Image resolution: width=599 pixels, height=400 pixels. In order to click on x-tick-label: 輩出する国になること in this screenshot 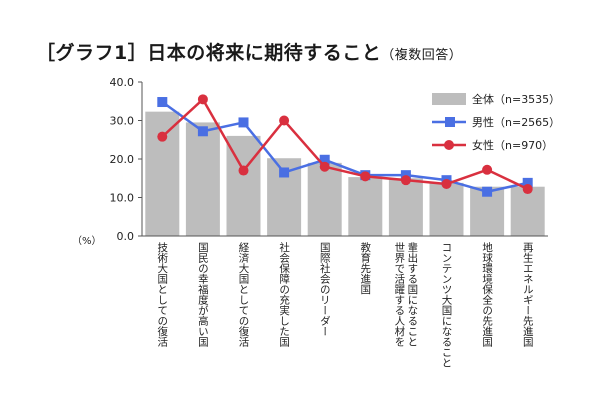, I will do `click(412, 294)`.